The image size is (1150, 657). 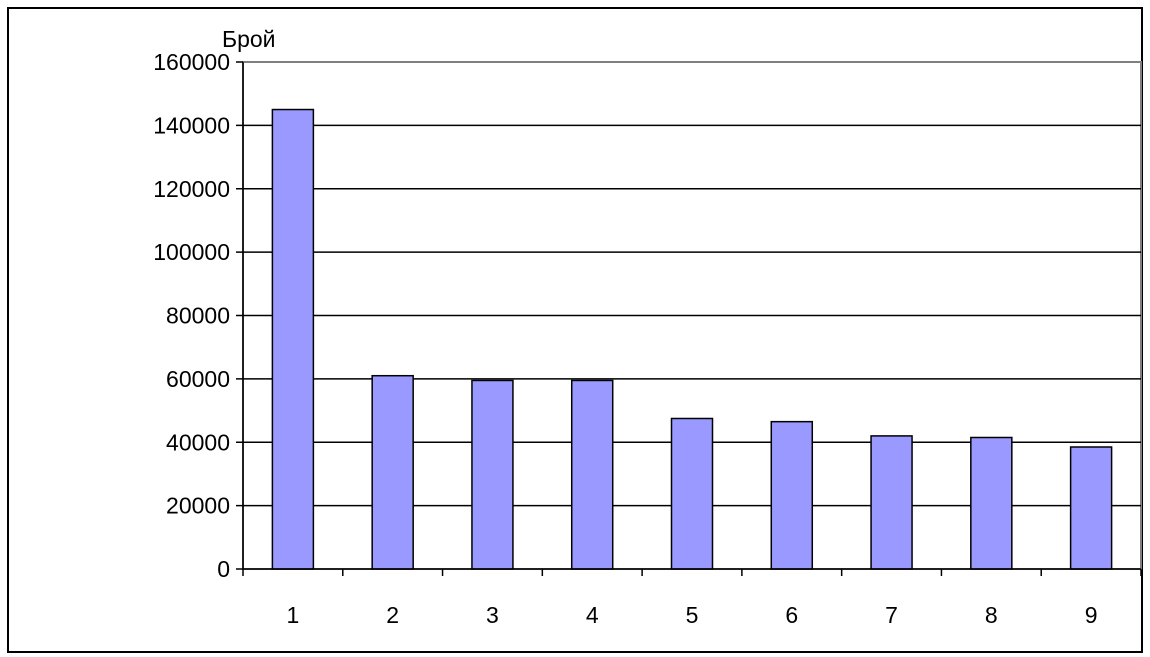 What do you see at coordinates (392, 615) in the screenshot?
I see `x-tick-label: 2` at bounding box center [392, 615].